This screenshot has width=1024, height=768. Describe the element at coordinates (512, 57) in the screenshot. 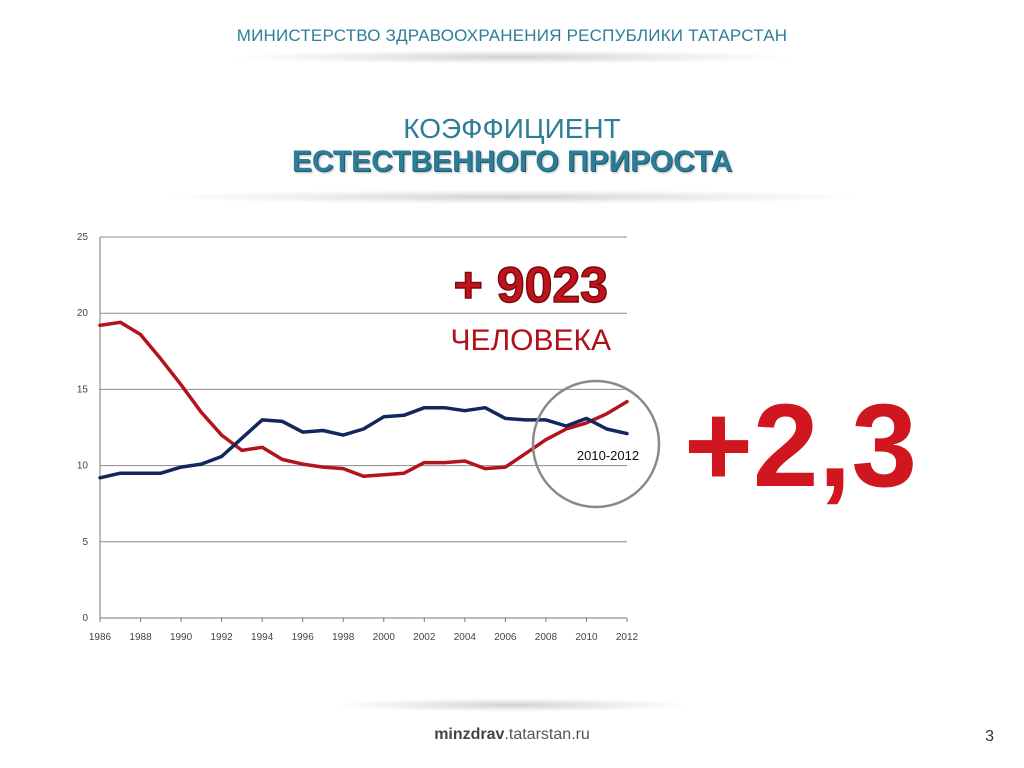

I see `header-shadow-divider` at that location.